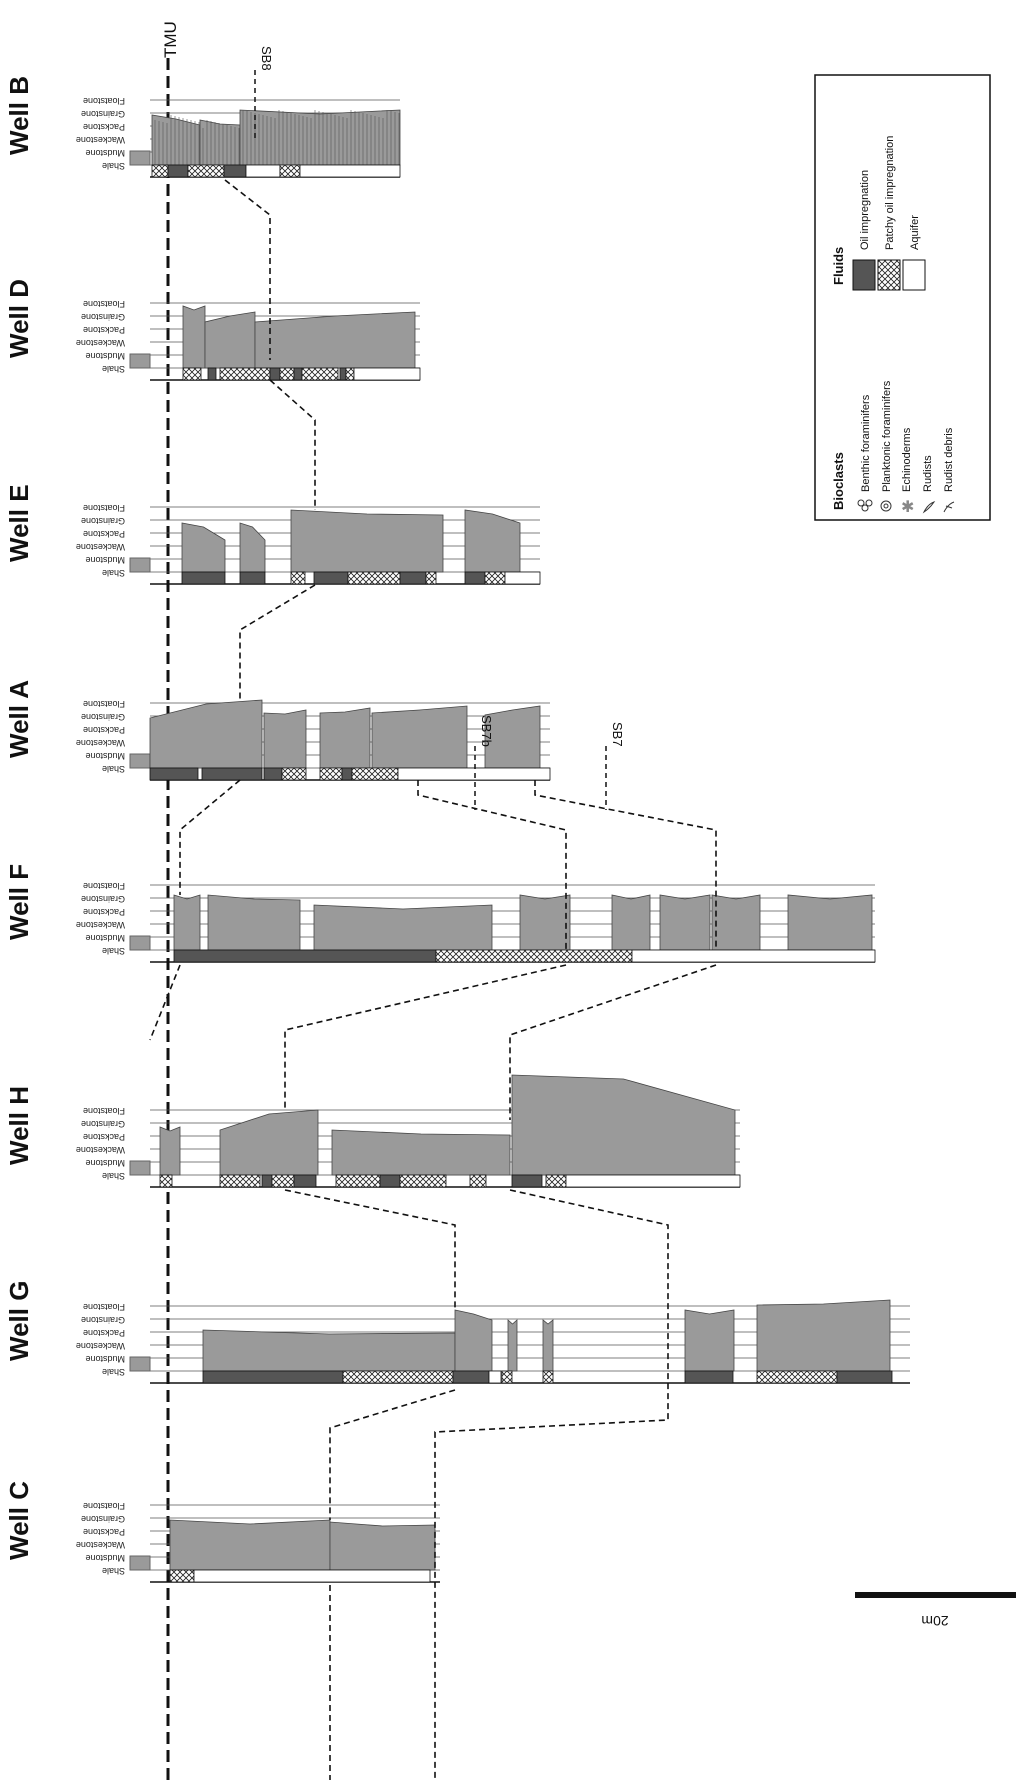  What do you see at coordinates (104, 1137) in the screenshot?
I see `texture-label: Packstone` at bounding box center [104, 1137].